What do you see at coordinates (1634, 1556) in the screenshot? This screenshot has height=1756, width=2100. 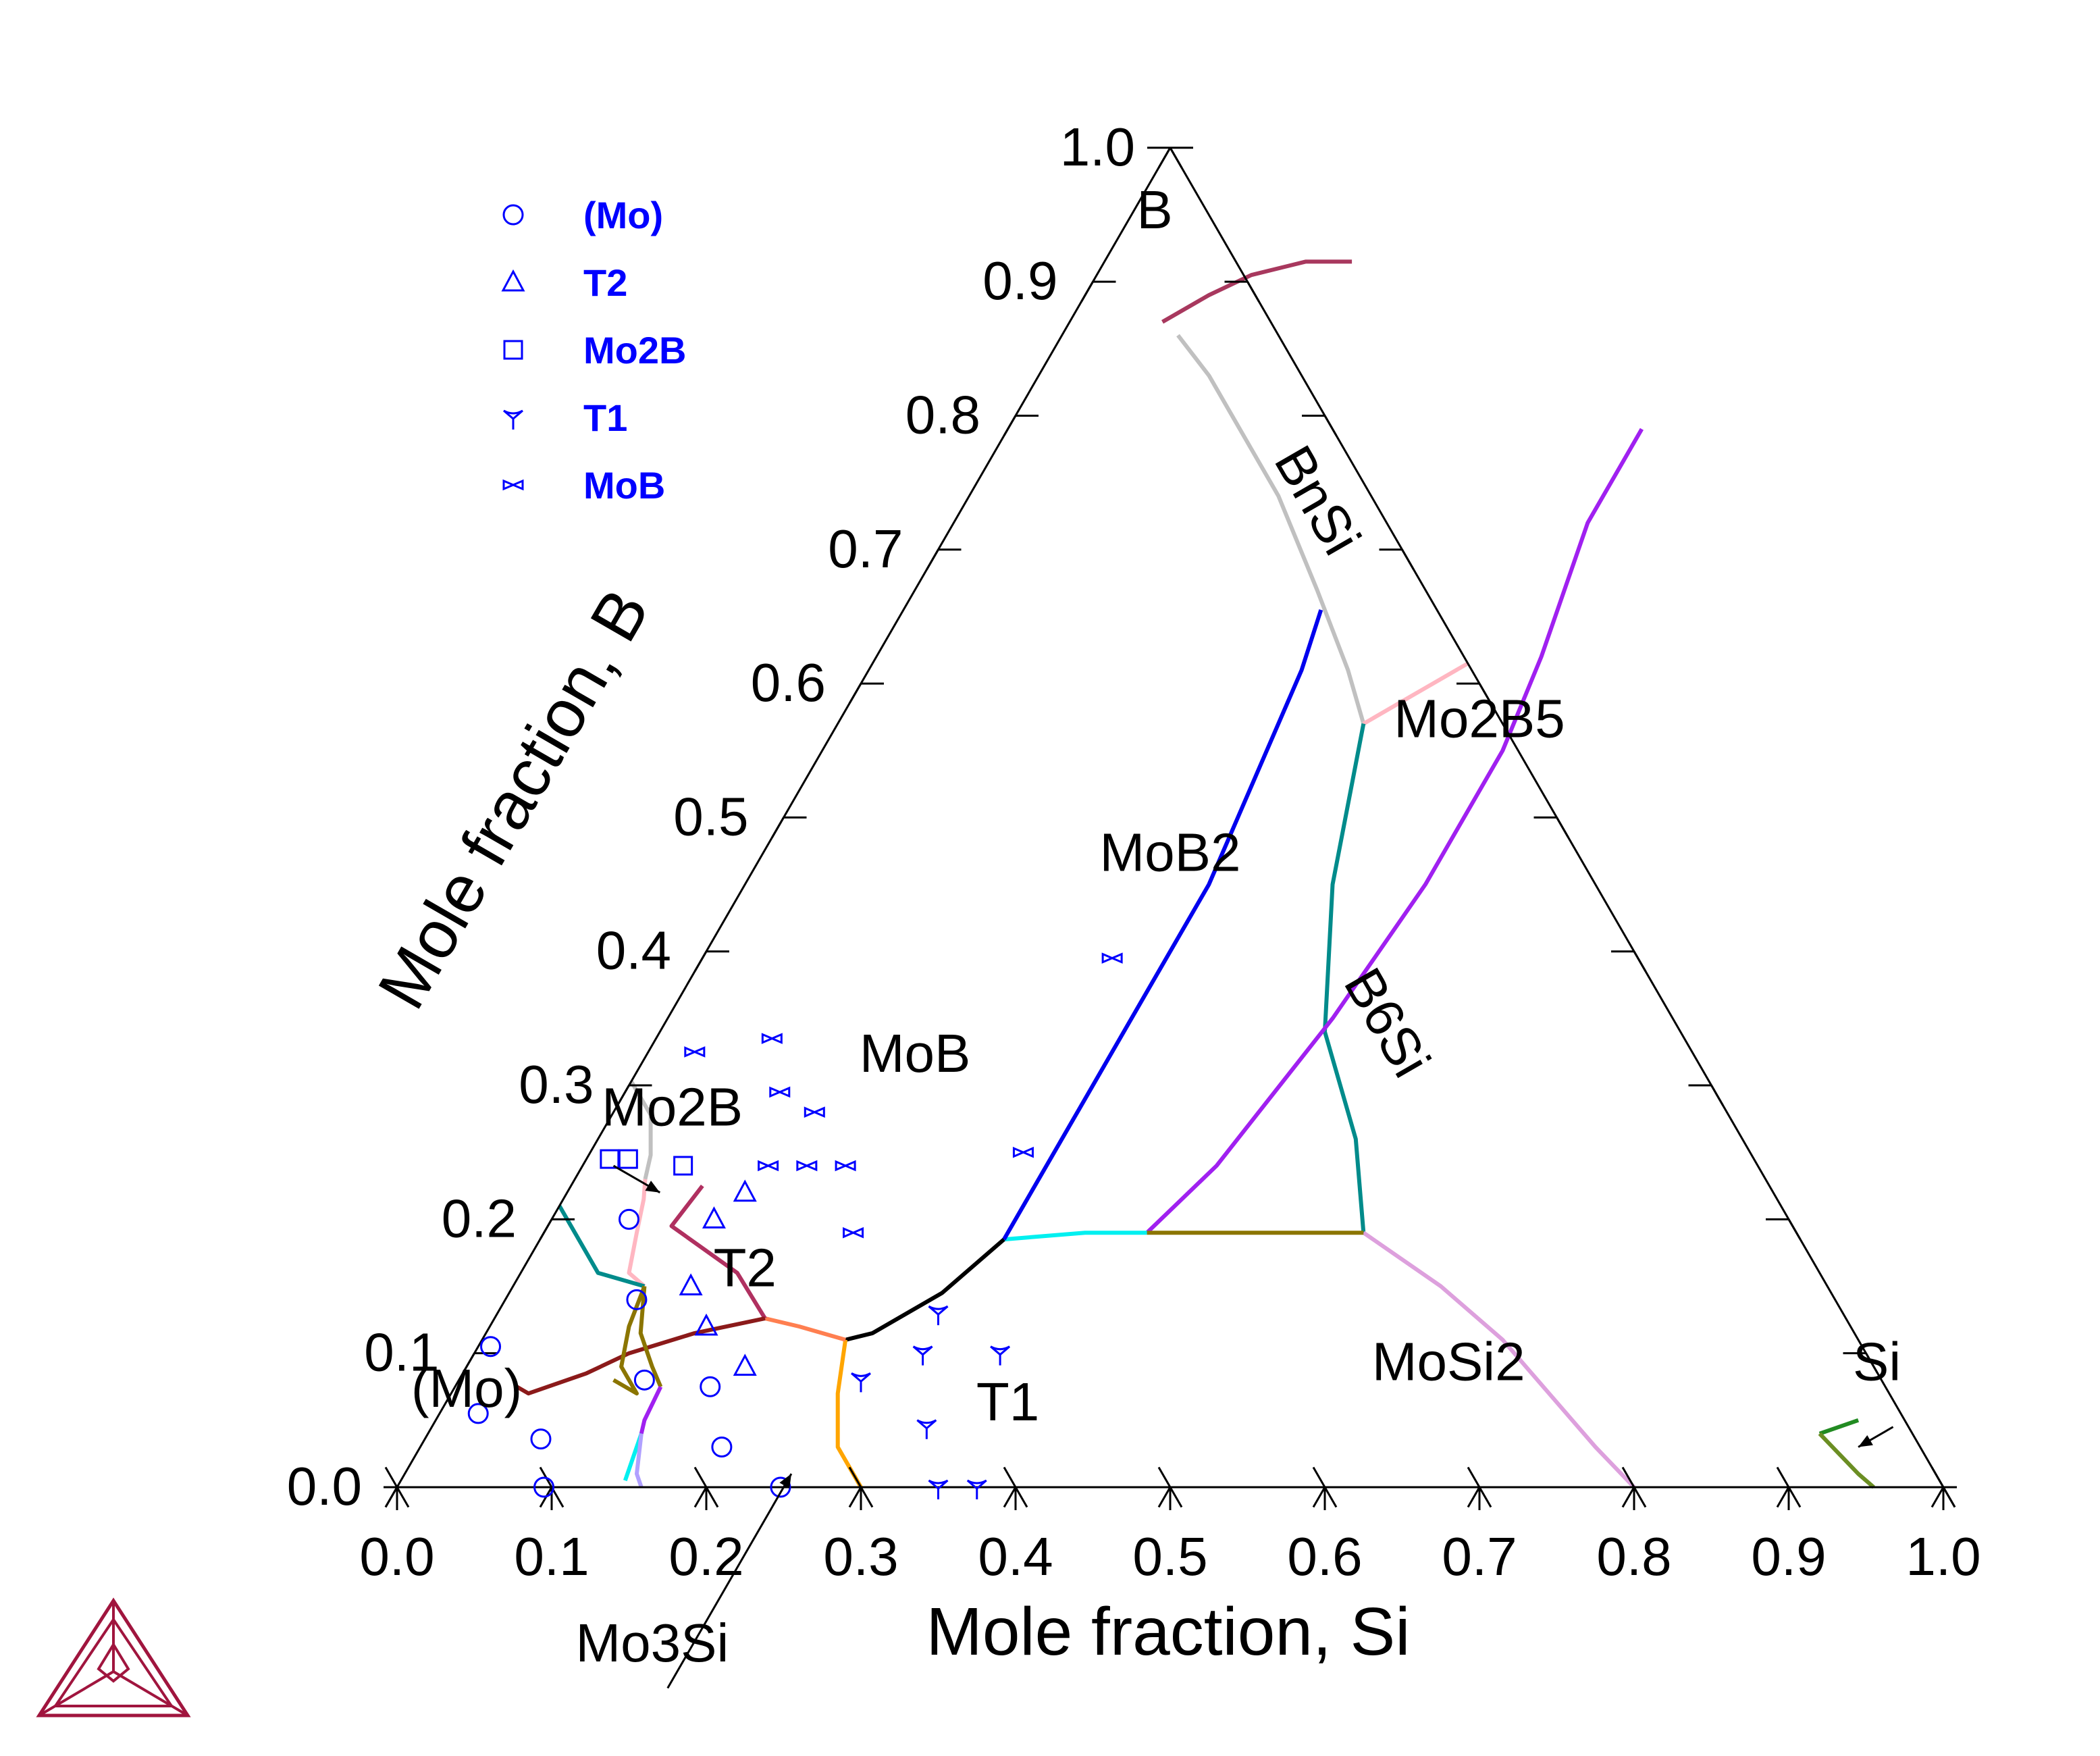 I see `bottom-tick-label: 0.8` at bounding box center [1634, 1556].